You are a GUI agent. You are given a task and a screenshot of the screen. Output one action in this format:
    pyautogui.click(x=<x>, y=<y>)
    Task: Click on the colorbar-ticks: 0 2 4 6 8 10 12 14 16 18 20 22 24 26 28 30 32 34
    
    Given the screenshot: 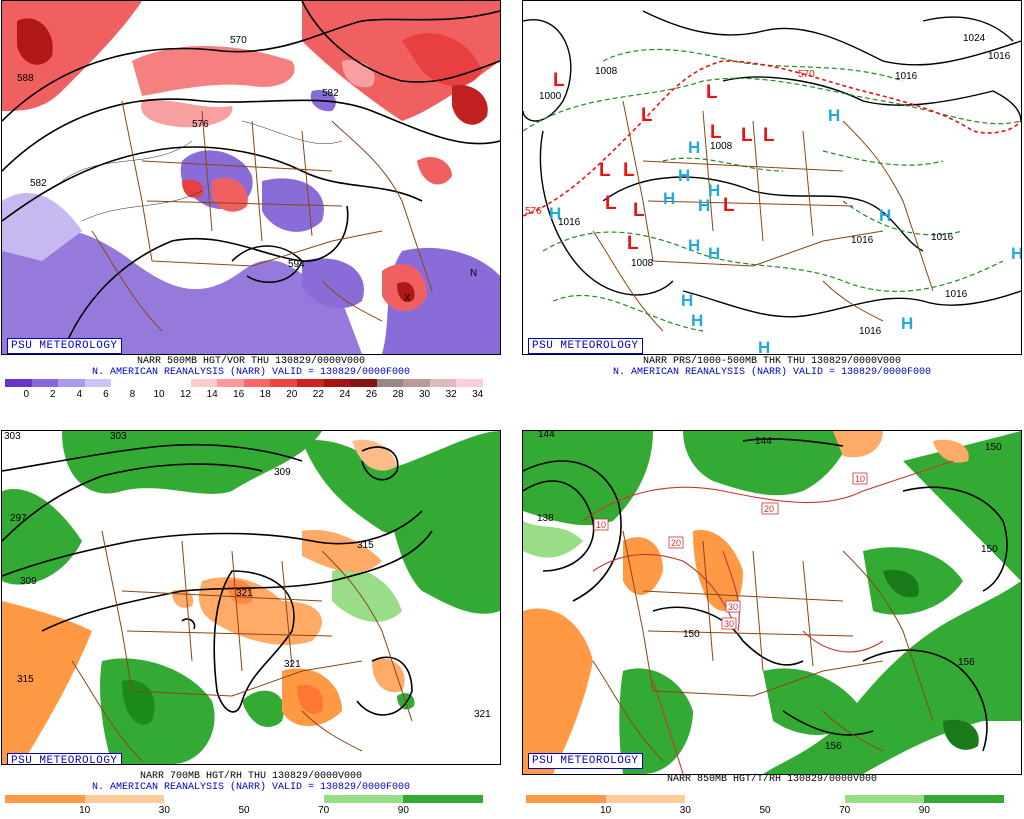 What is the action you would take?
    pyautogui.click(x=244, y=395)
    